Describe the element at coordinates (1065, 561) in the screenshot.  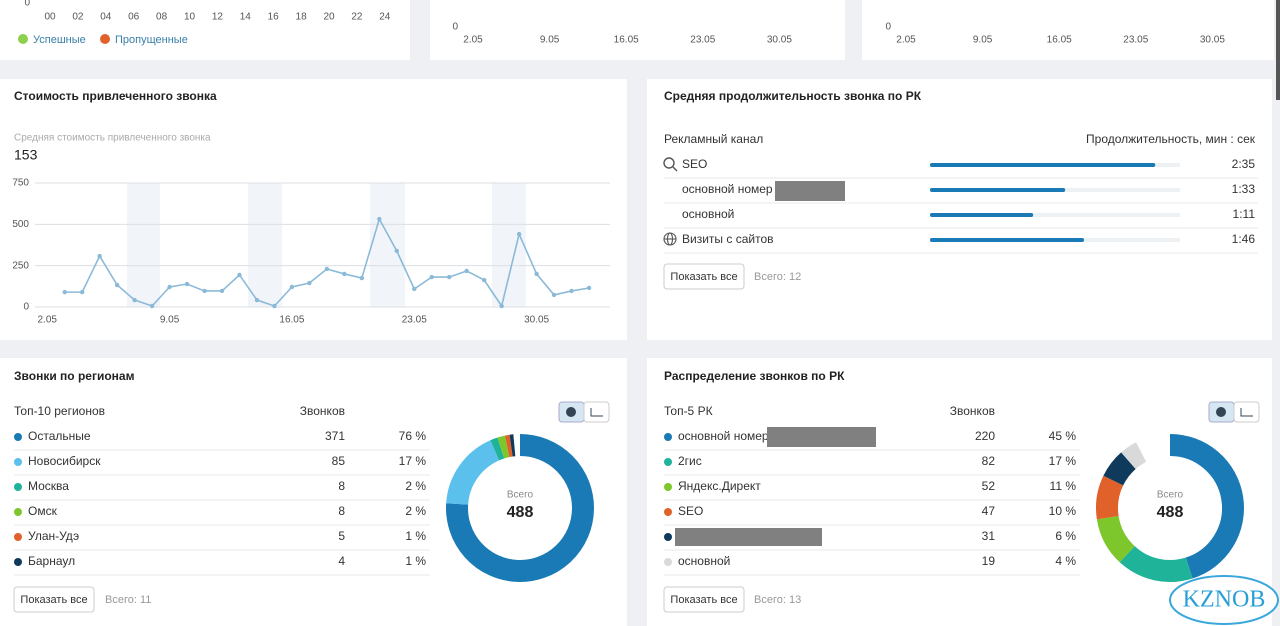
I see `row-share: 4 %` at that location.